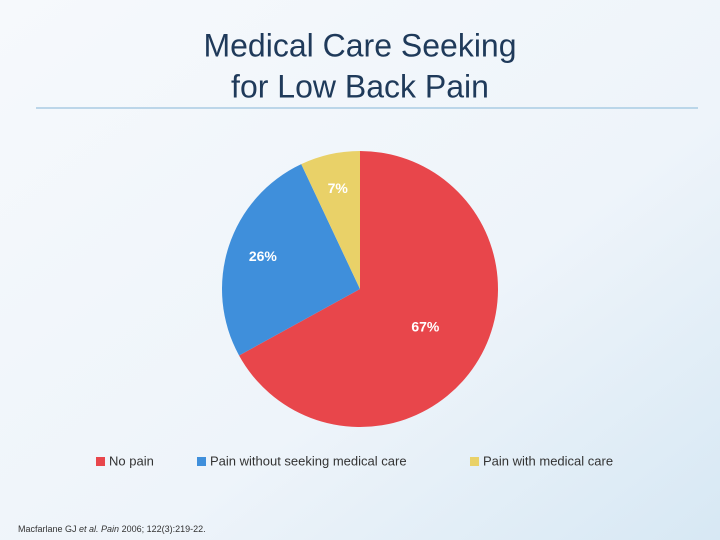 This screenshot has height=540, width=720. Describe the element at coordinates (308, 460) in the screenshot. I see `legend-label: Pain without seeking medical care` at that location.